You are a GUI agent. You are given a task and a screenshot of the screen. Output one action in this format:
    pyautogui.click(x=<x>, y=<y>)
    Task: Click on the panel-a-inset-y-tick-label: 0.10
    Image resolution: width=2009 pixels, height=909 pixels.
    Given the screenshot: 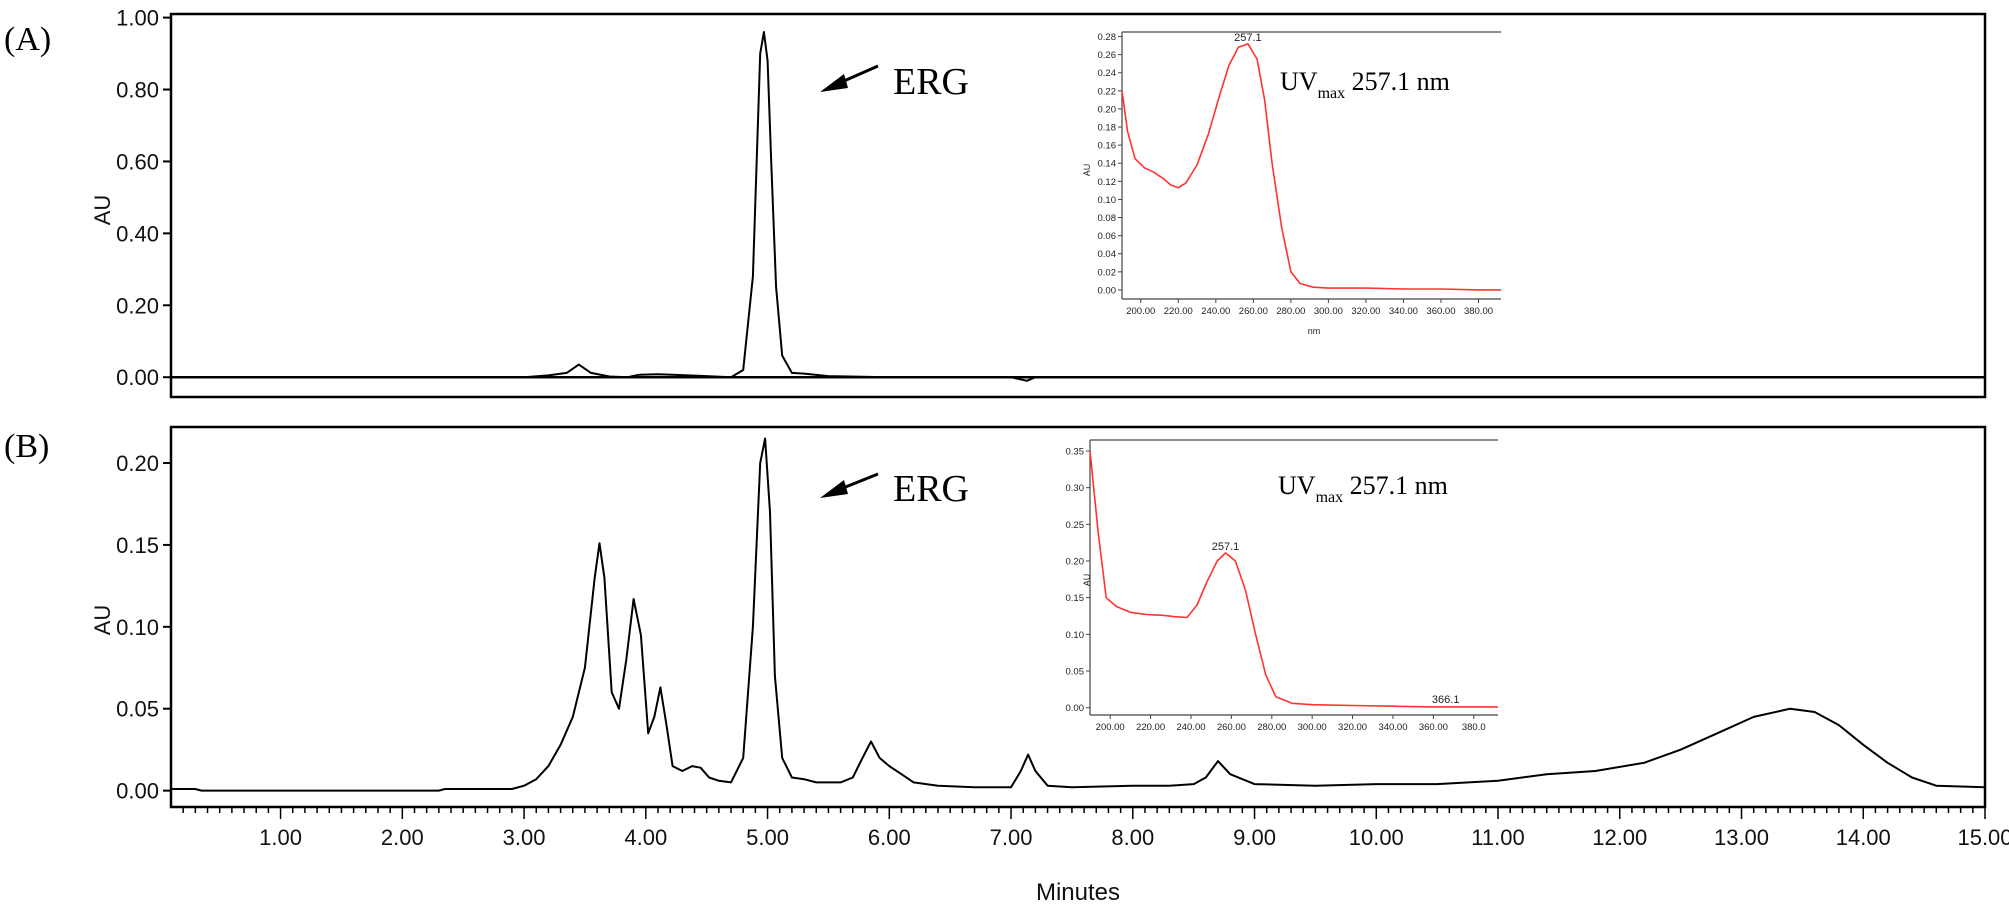 What is the action you would take?
    pyautogui.click(x=1107, y=200)
    